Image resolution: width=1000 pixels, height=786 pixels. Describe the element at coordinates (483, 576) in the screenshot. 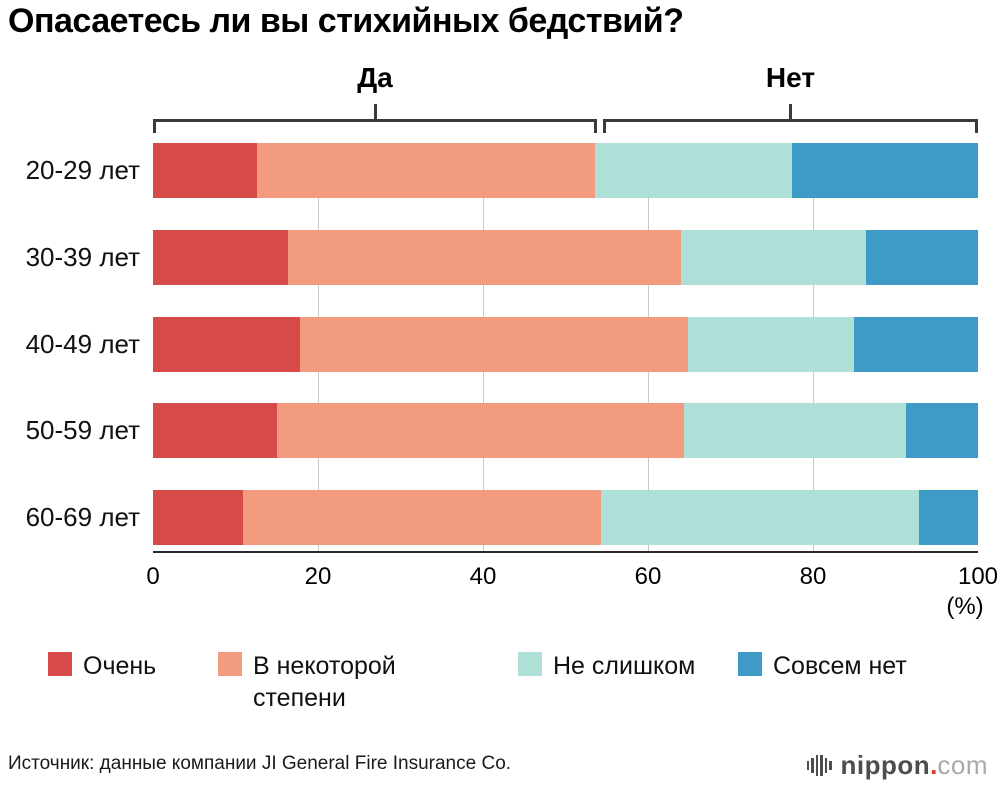

I see `x-tick-label: 40` at that location.